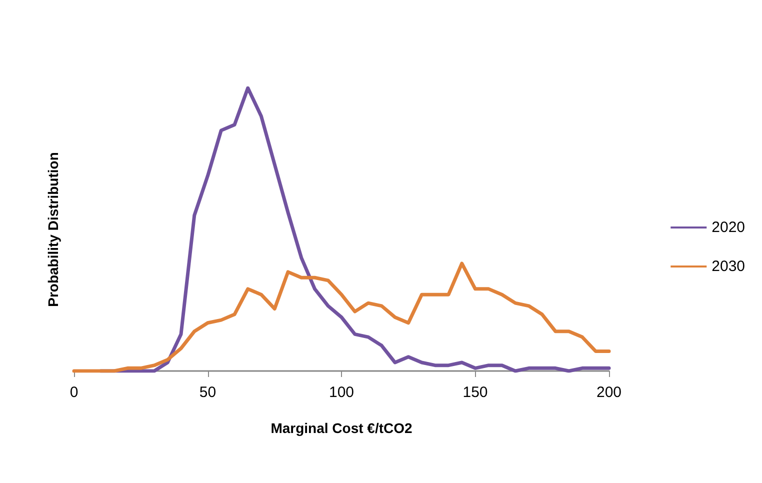 The width and height of the screenshot is (762, 483). Describe the element at coordinates (729, 266) in the screenshot. I see `legend-label: 2030` at that location.